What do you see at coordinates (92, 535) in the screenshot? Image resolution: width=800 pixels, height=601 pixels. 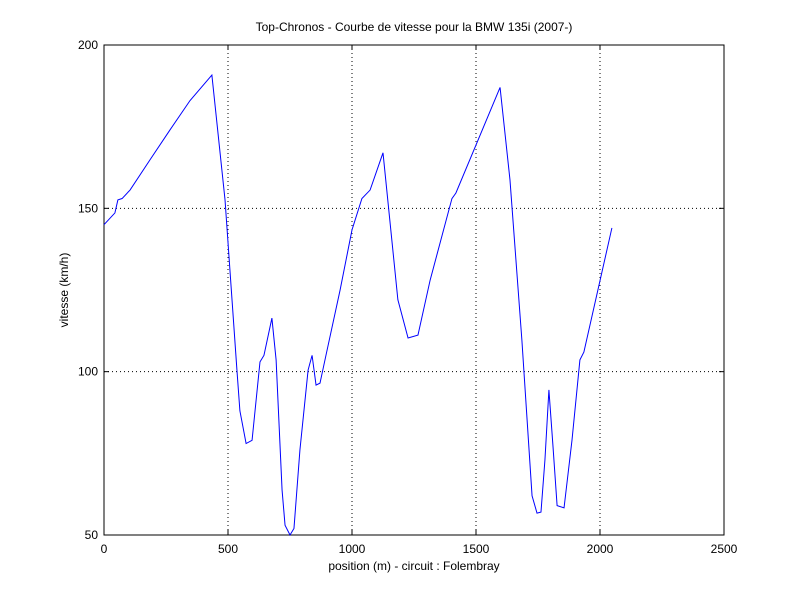 I see `y-tick-label: 50` at bounding box center [92, 535].